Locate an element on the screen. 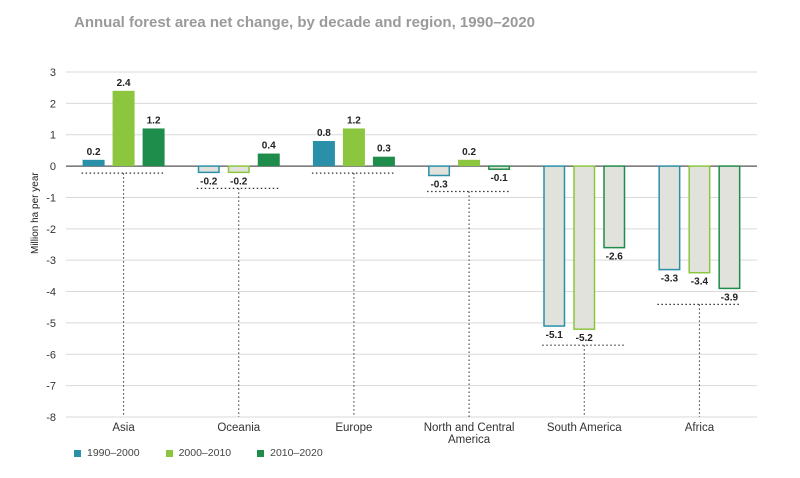 This screenshot has height=478, width=800. y-tick-label: -7 is located at coordinates (51, 387).